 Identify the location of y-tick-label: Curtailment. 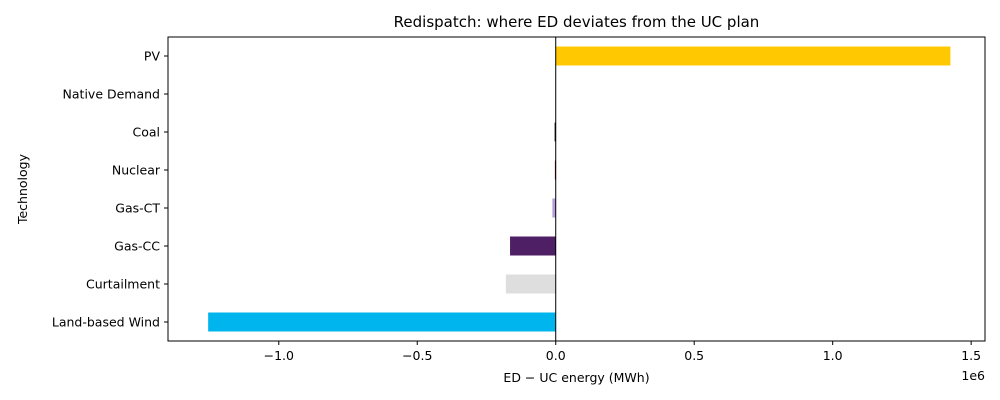
(123, 284).